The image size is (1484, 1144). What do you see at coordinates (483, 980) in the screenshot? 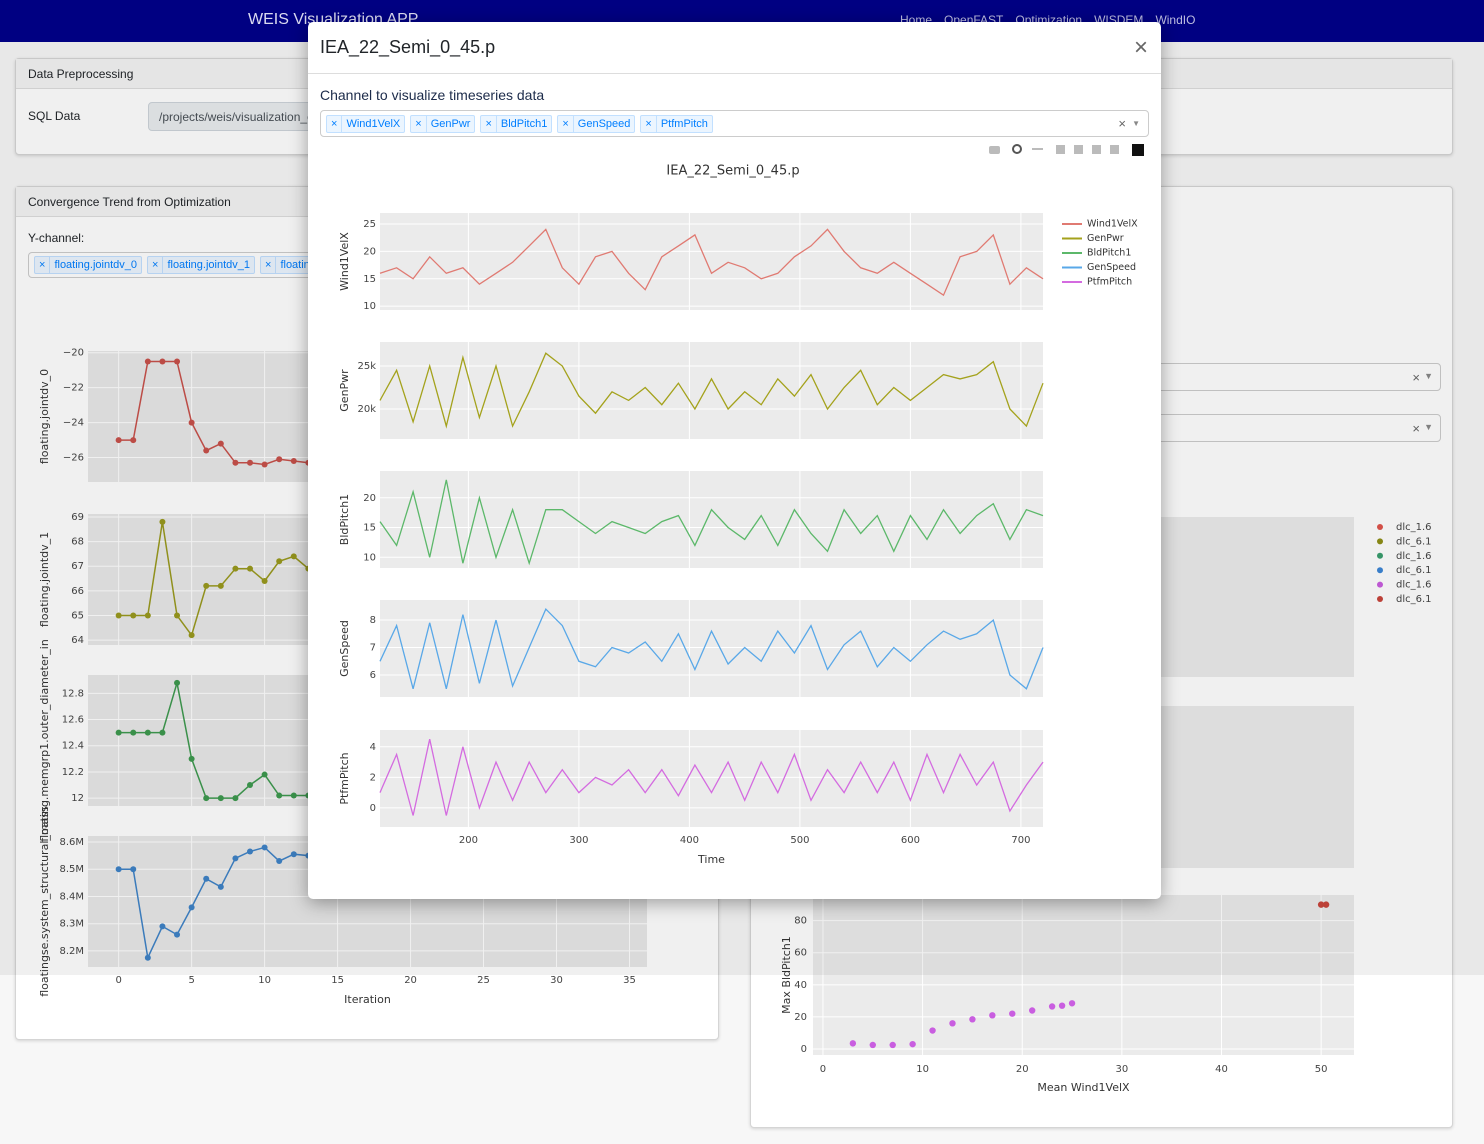
I see `x-tick-label: 25` at bounding box center [483, 980].